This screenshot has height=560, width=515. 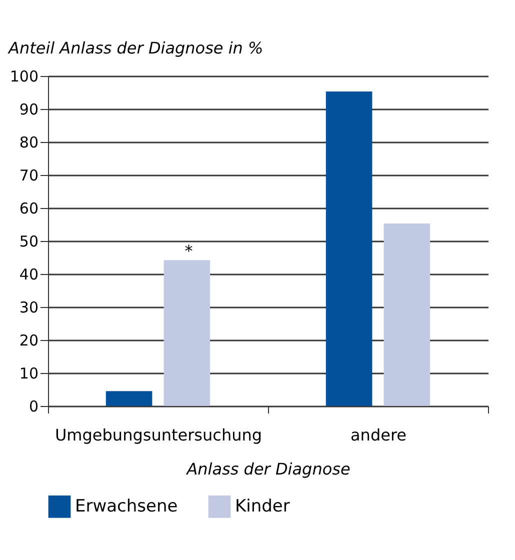 I want to click on y-tick-label: 70, so click(x=28, y=175).